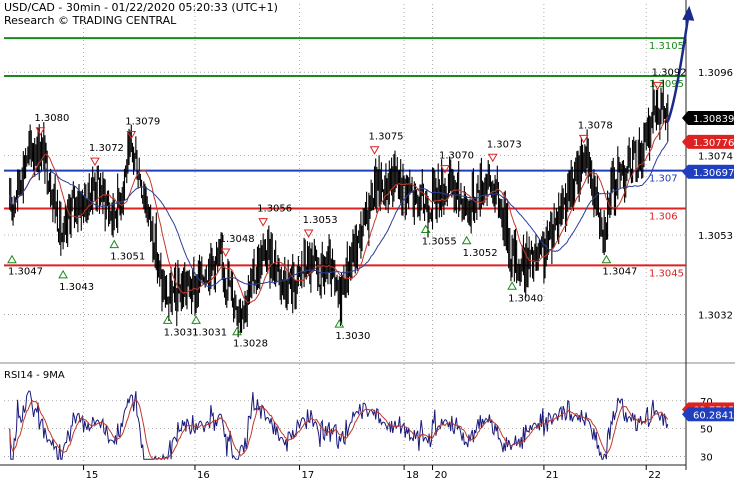 The height and width of the screenshot is (480, 735). Describe the element at coordinates (203, 475) in the screenshot. I see `time-axis-tick-label: 16` at that location.